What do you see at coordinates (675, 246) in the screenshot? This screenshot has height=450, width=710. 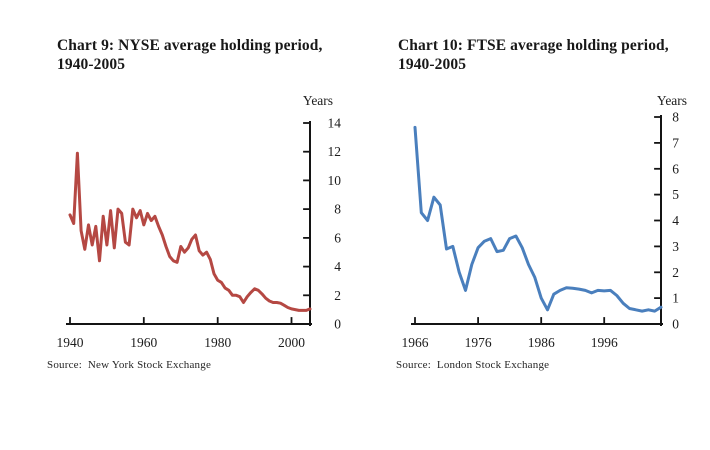 I see `y-tick-label: 3` at bounding box center [675, 246].